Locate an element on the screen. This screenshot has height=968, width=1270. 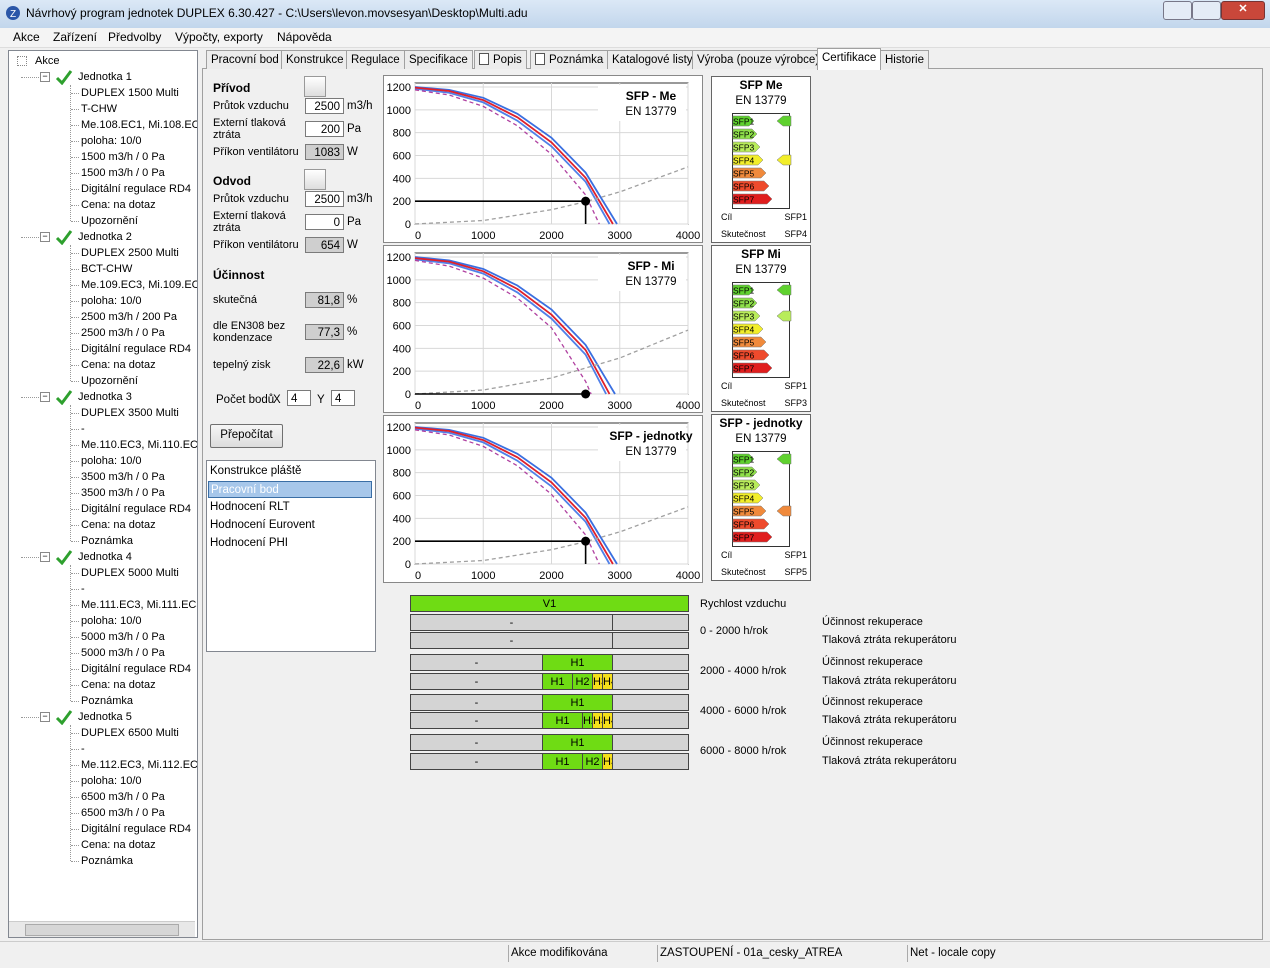
tab: Certifikace is located at coordinates (849, 59).